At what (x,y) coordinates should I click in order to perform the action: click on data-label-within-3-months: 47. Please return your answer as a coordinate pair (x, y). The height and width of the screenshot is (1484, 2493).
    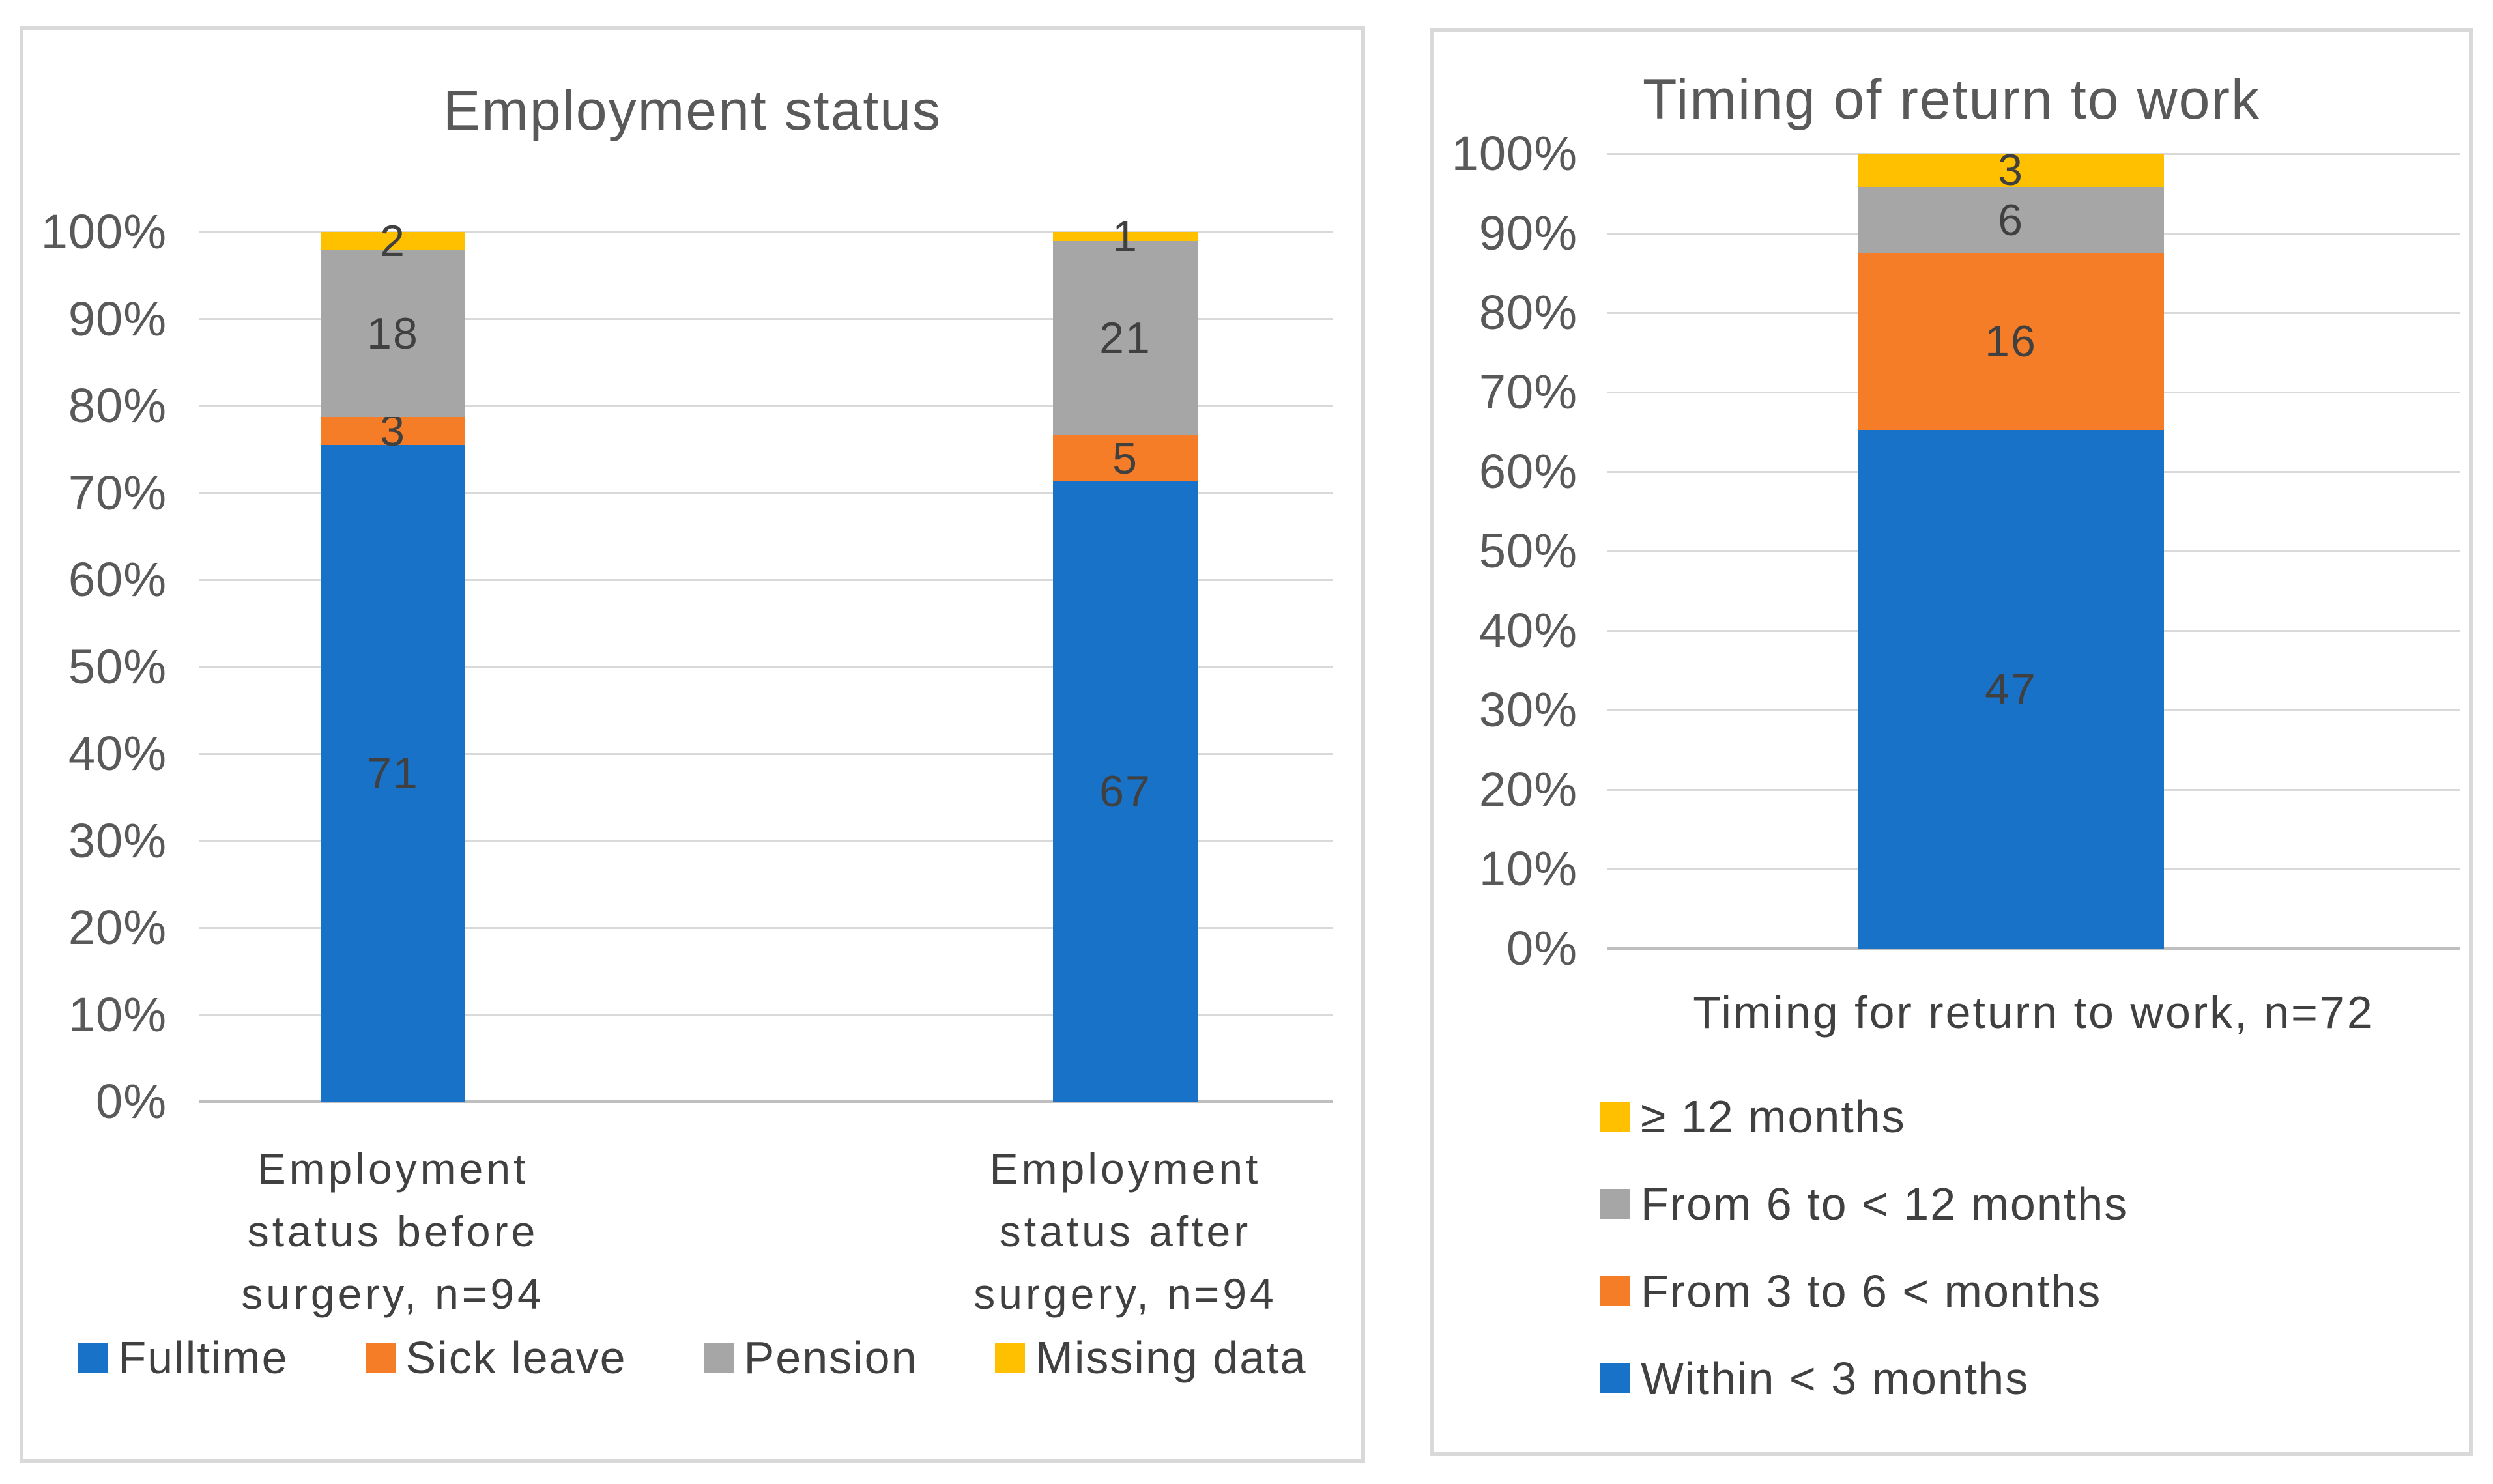
    Looking at the image, I should click on (2011, 689).